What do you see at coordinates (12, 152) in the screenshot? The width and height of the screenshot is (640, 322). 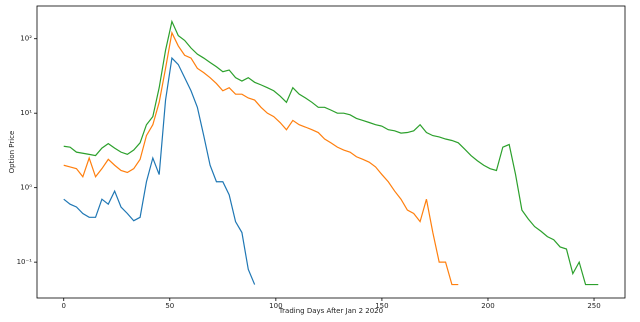 I see `y-axis-label: Option Price` at bounding box center [12, 152].